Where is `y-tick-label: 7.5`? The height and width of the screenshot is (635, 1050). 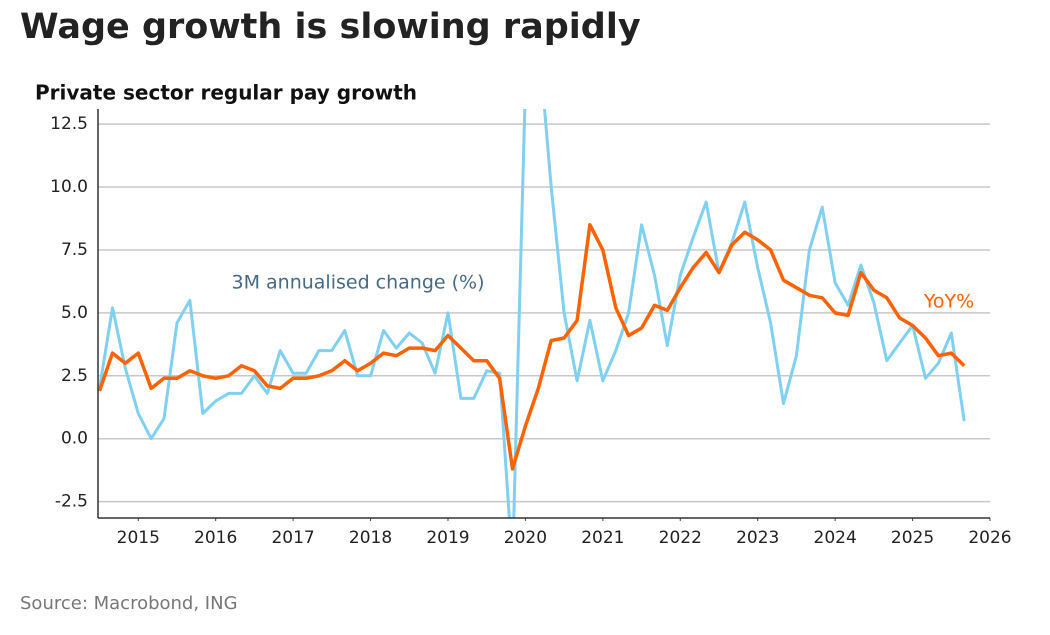
y-tick-label: 7.5 is located at coordinates (74, 250).